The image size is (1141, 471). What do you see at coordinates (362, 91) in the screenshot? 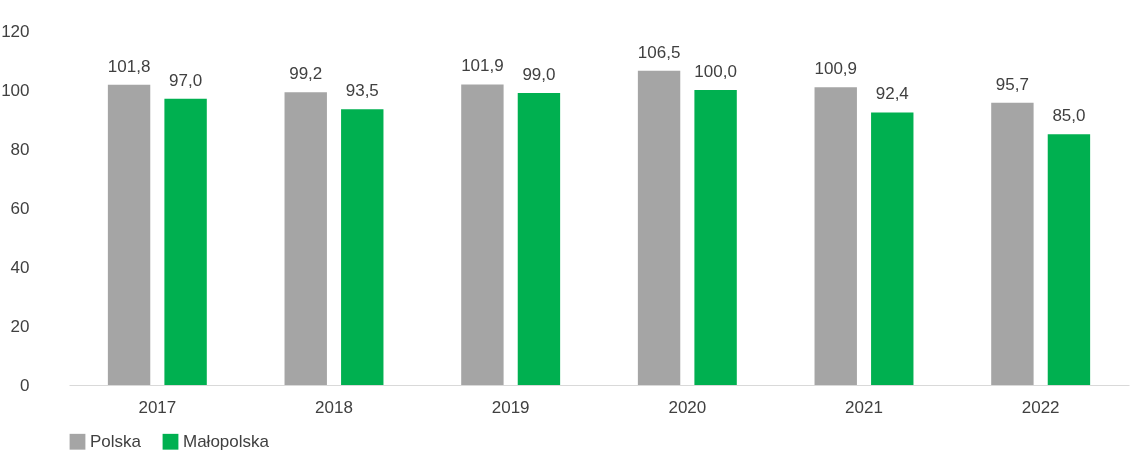
I see `data-label: 93,5` at bounding box center [362, 91].